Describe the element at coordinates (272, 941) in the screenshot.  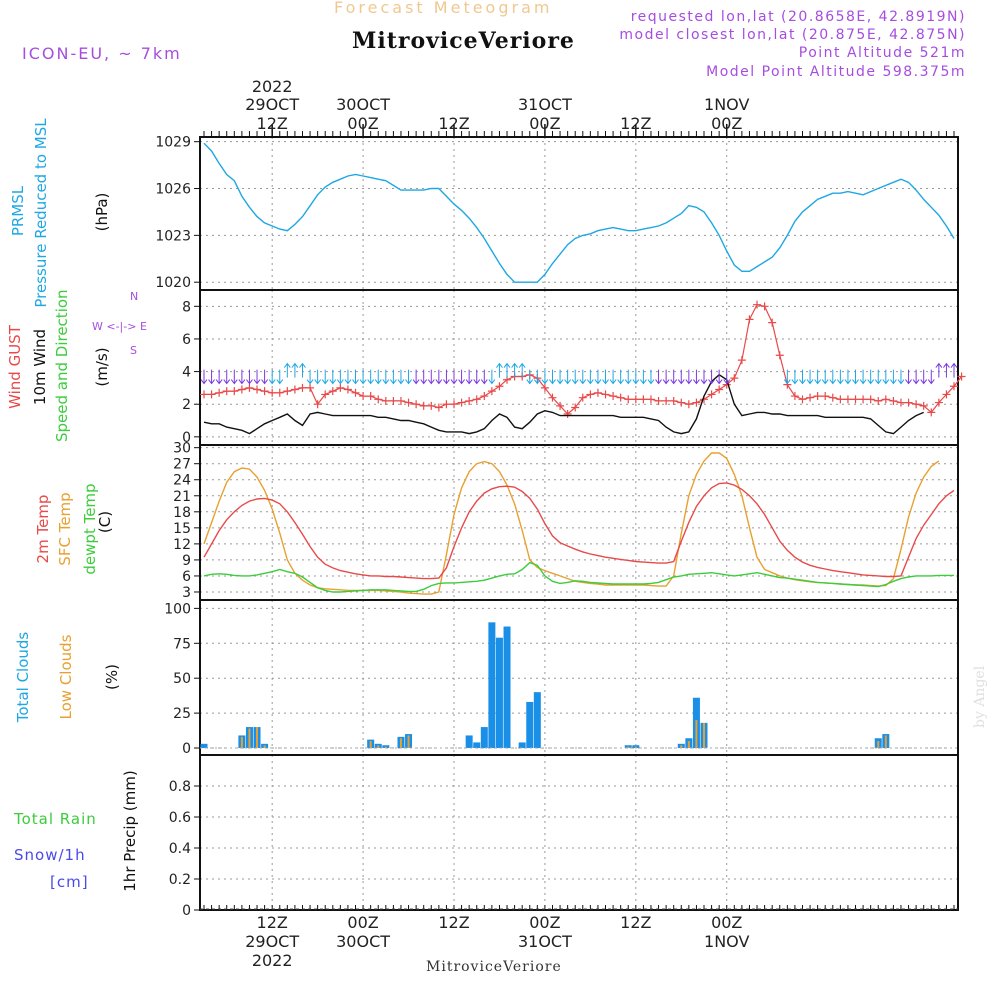
I see `x-date-label: 29OCT` at that location.